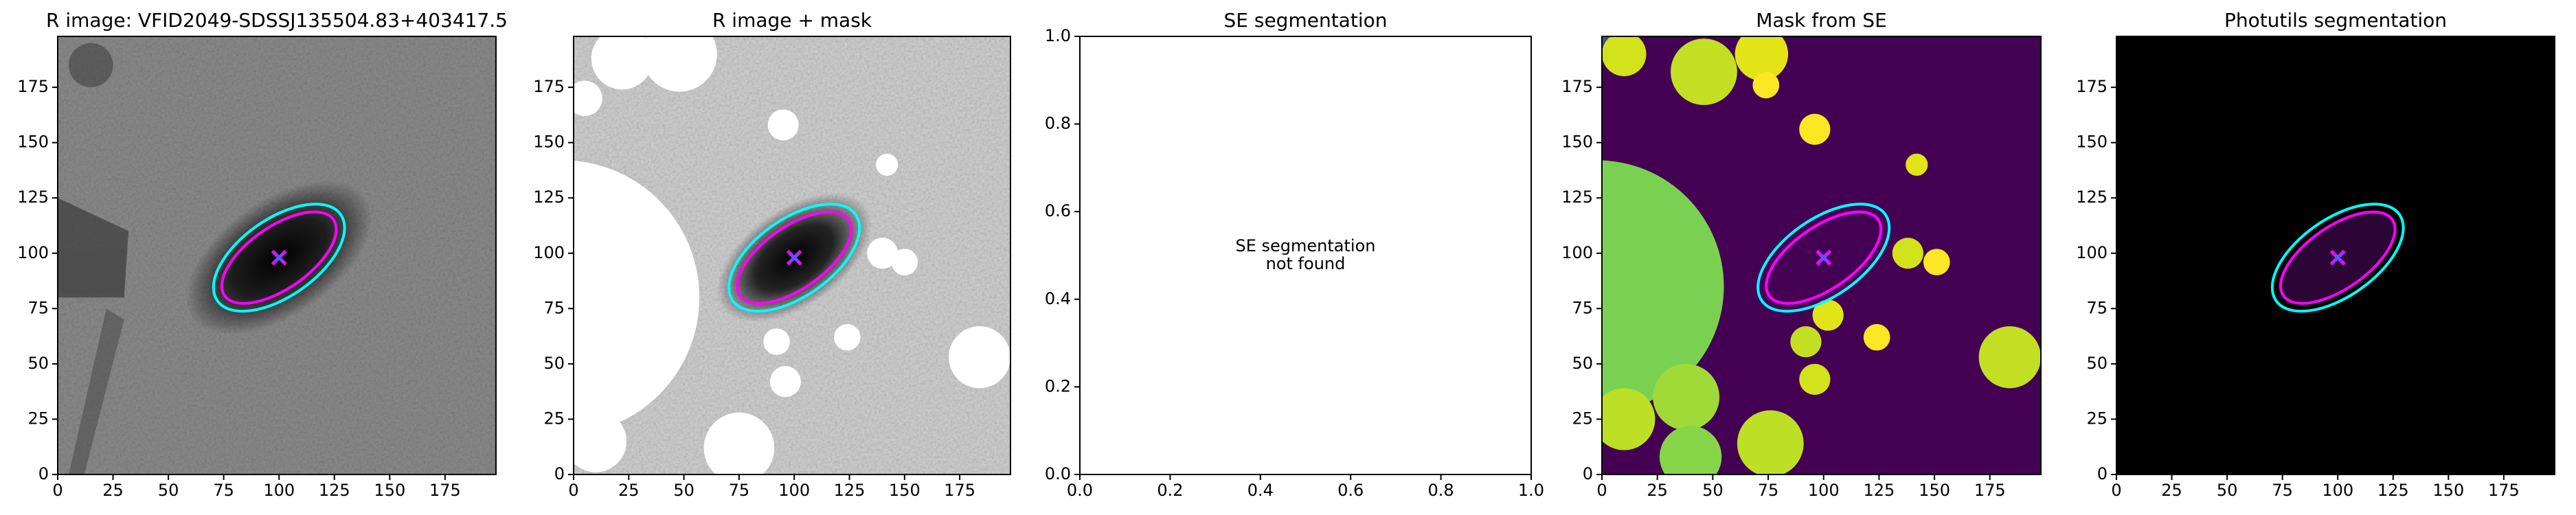 This screenshot has height=515, width=2576. I want to click on x-tick-label: 0.2, so click(1170, 490).